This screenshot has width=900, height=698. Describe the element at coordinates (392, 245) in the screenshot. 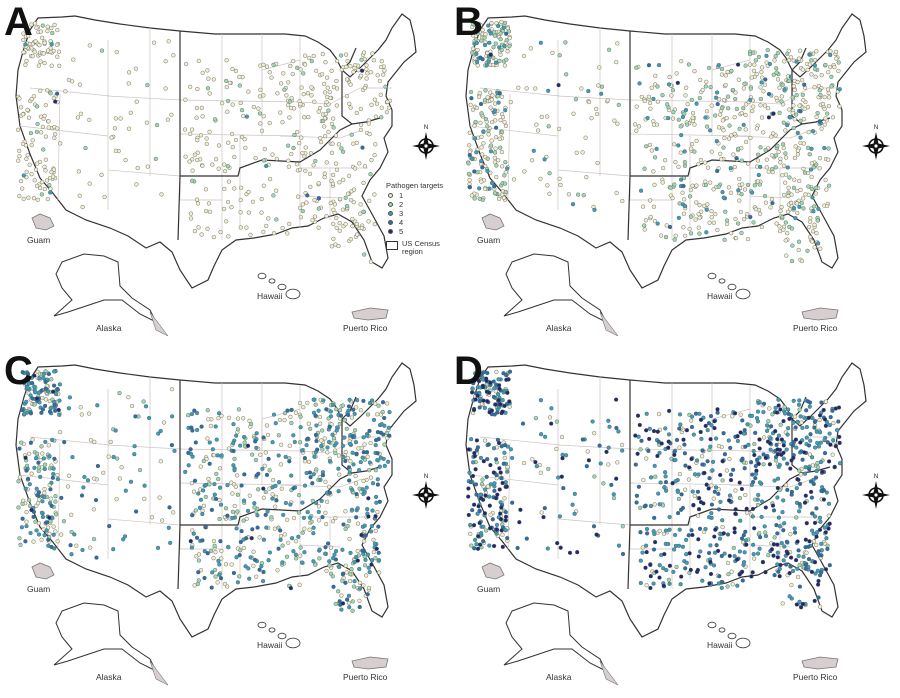

I see `region-box-icon` at that location.